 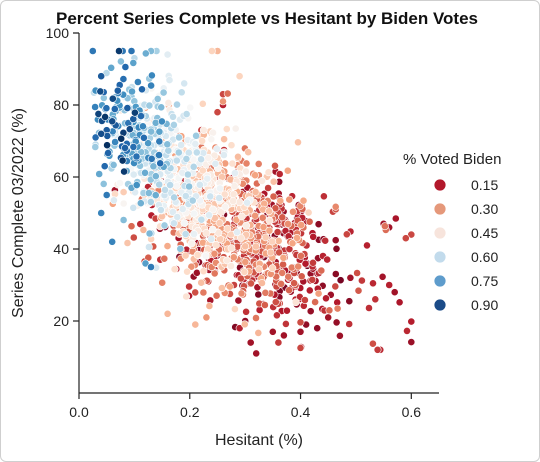 I want to click on y-tick-label: 80, so click(x=61, y=105).